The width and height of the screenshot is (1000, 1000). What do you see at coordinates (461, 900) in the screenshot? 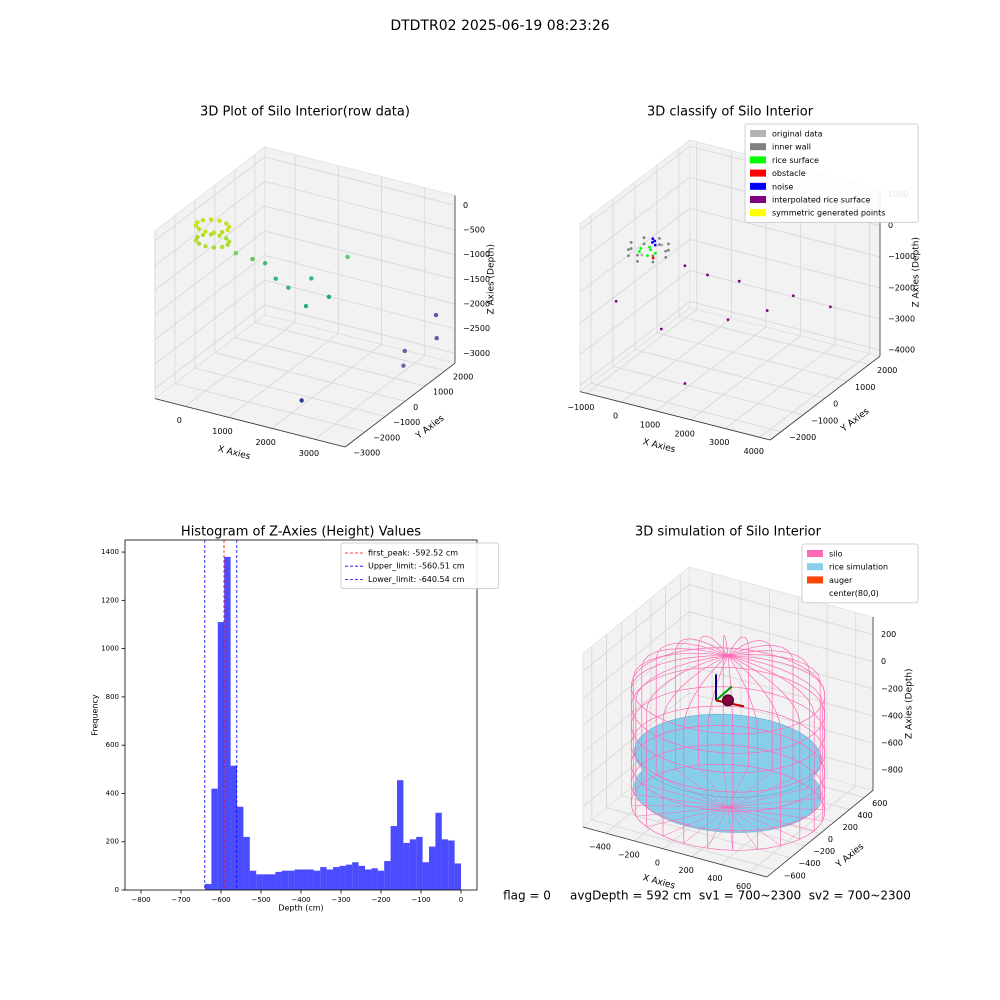
I see `x-tick-label: 0` at bounding box center [461, 900].